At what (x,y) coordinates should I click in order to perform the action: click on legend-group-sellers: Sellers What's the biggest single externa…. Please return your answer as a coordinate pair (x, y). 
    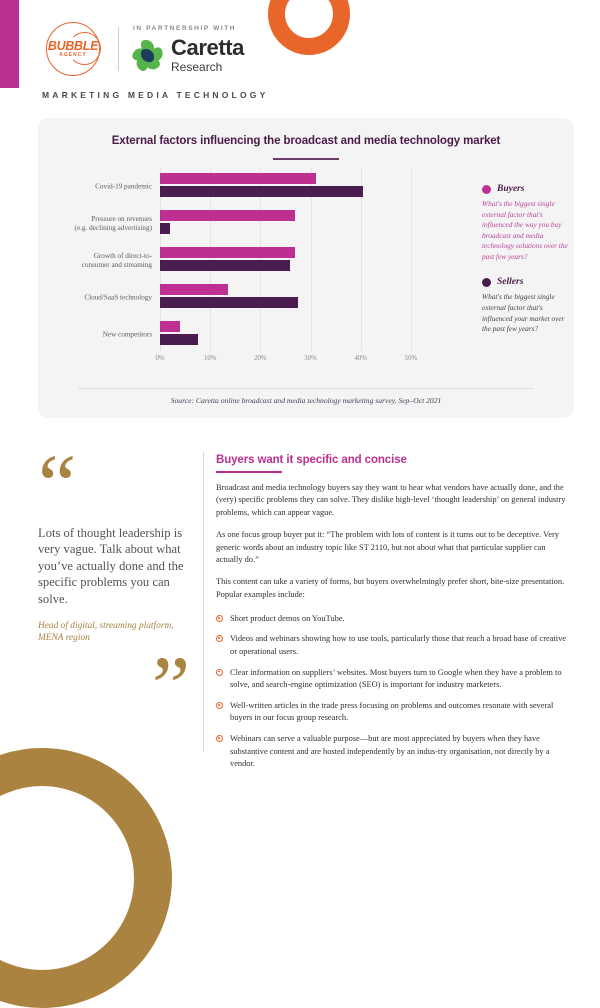
    Looking at the image, I should click on (525, 305).